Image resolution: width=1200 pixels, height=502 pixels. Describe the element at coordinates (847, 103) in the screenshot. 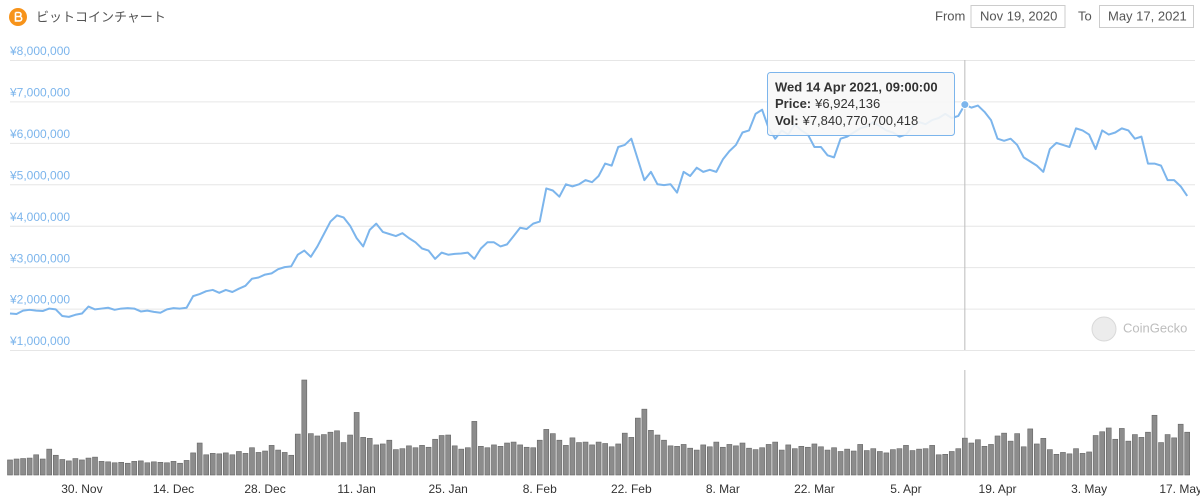

I see `tooltip-value: ¥6,924,136` at that location.